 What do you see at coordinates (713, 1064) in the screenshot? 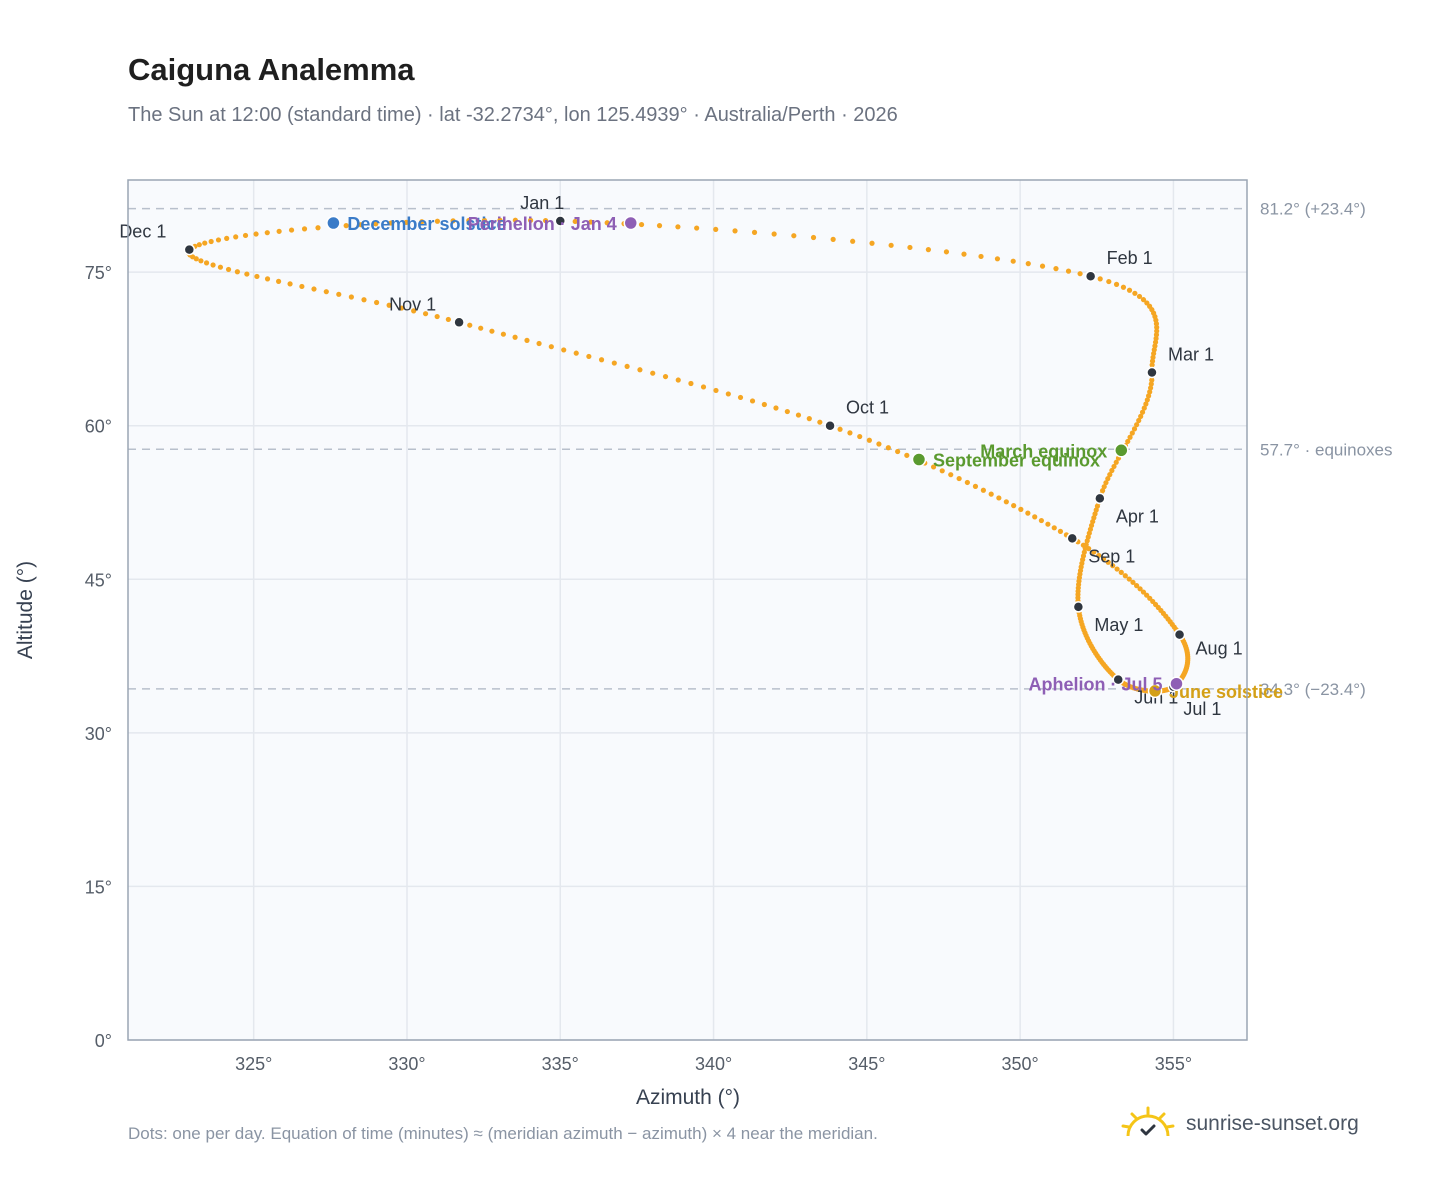
I see `x-tick-label: 340°` at bounding box center [713, 1064].